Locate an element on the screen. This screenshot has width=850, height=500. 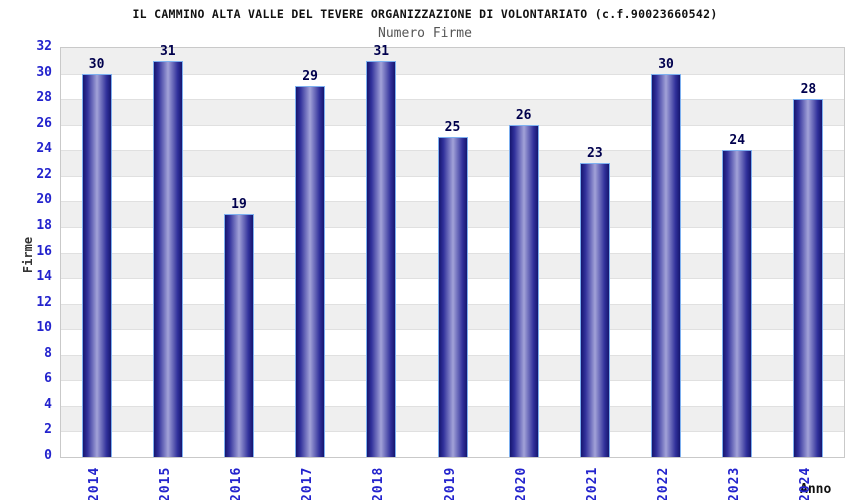
x-tick-label: 2021 is located at coordinates (592, 483).